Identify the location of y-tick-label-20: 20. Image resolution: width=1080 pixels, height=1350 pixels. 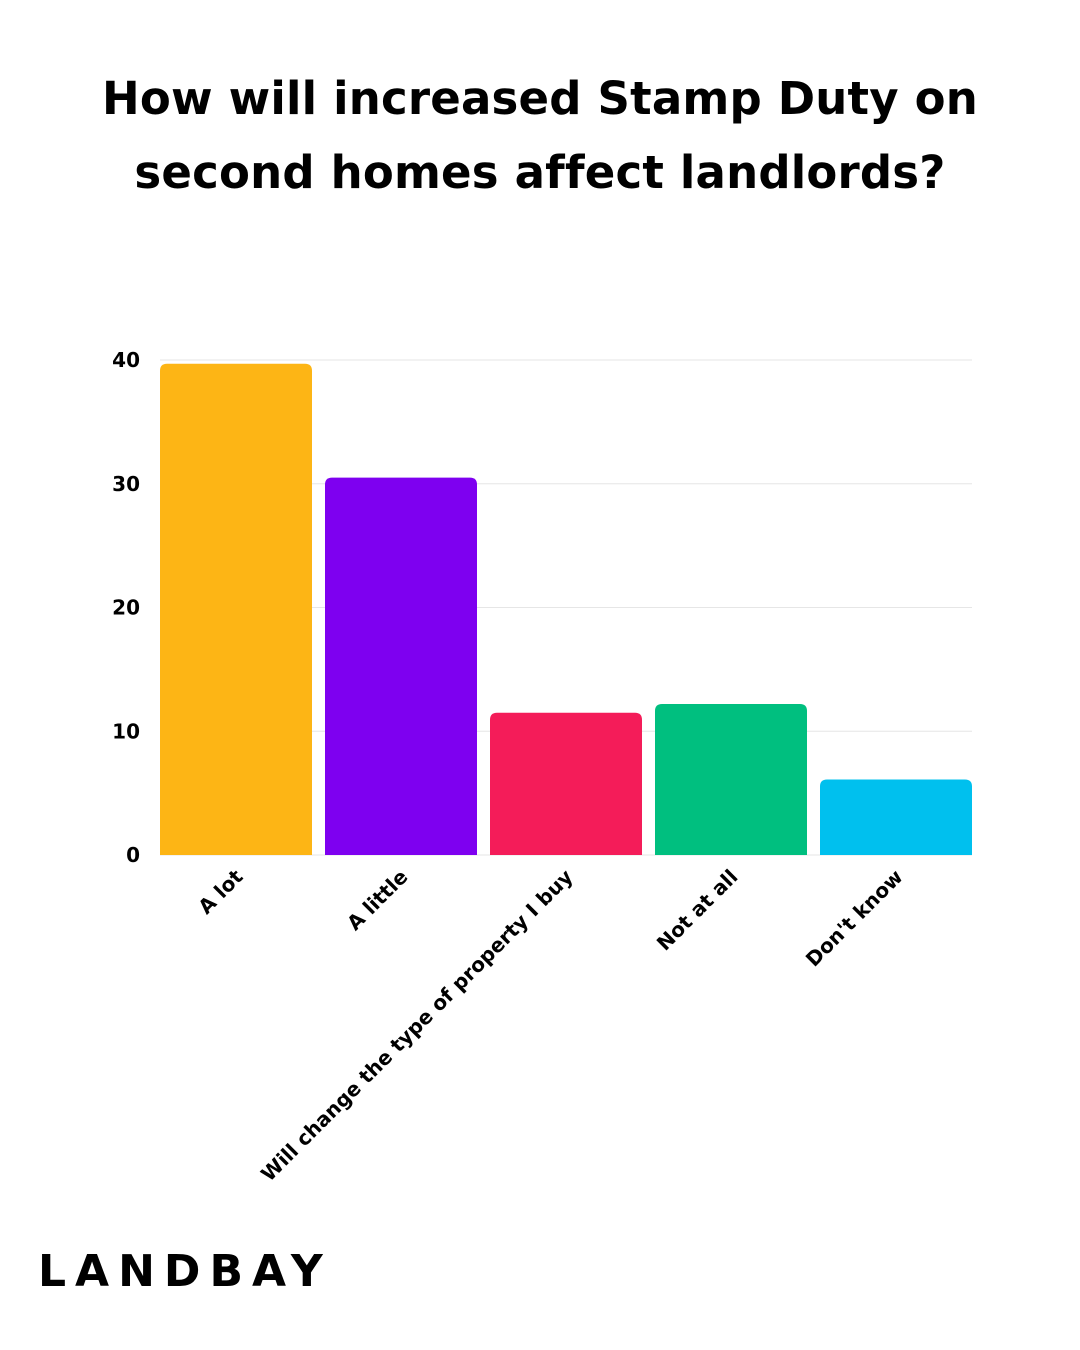
(126, 608).